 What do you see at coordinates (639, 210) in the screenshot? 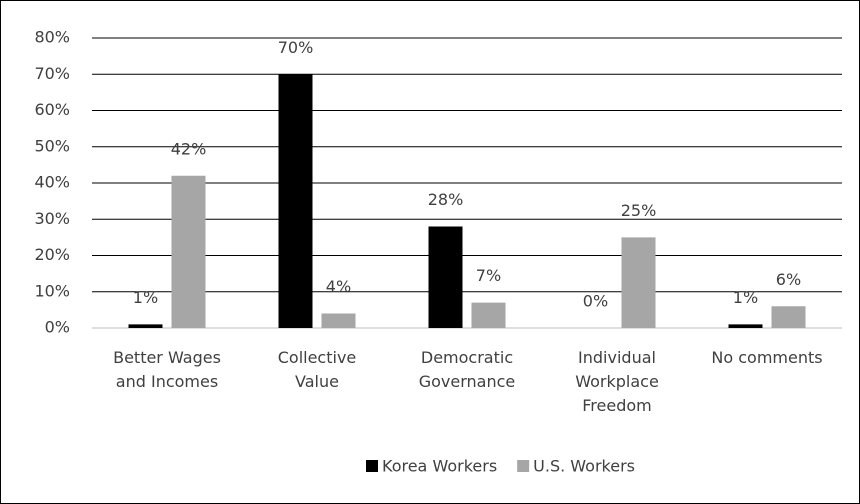
I see `data-label: 25%` at bounding box center [639, 210].